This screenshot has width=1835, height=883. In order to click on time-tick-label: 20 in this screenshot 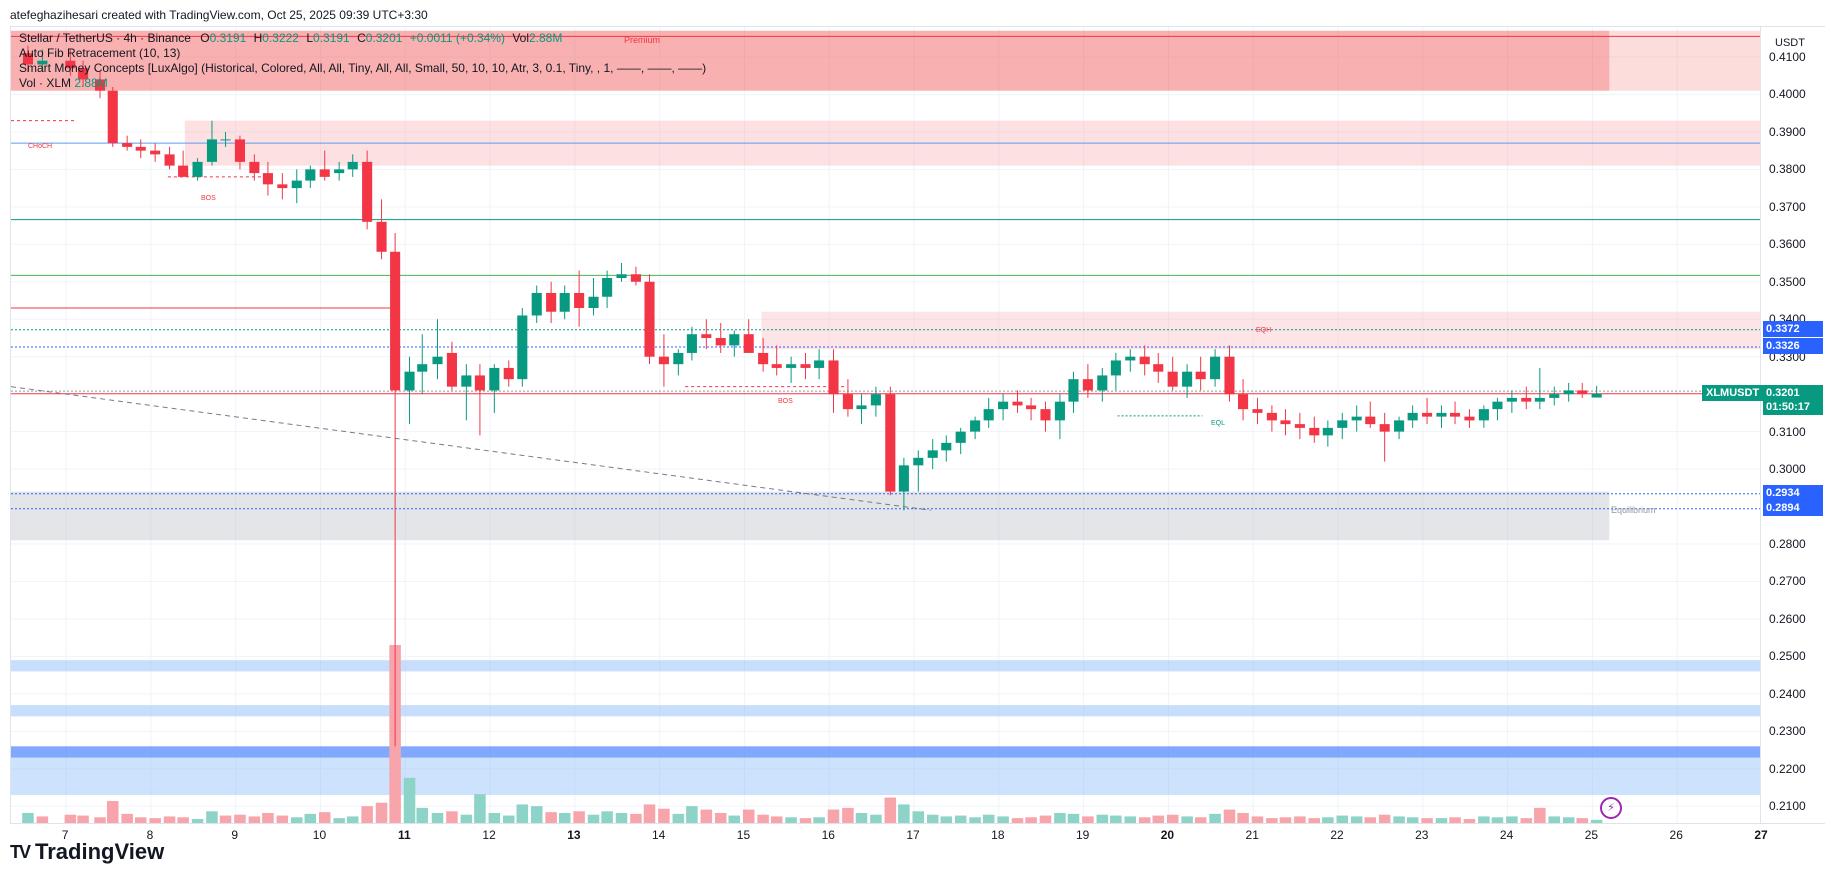, I will do `click(1167, 835)`.